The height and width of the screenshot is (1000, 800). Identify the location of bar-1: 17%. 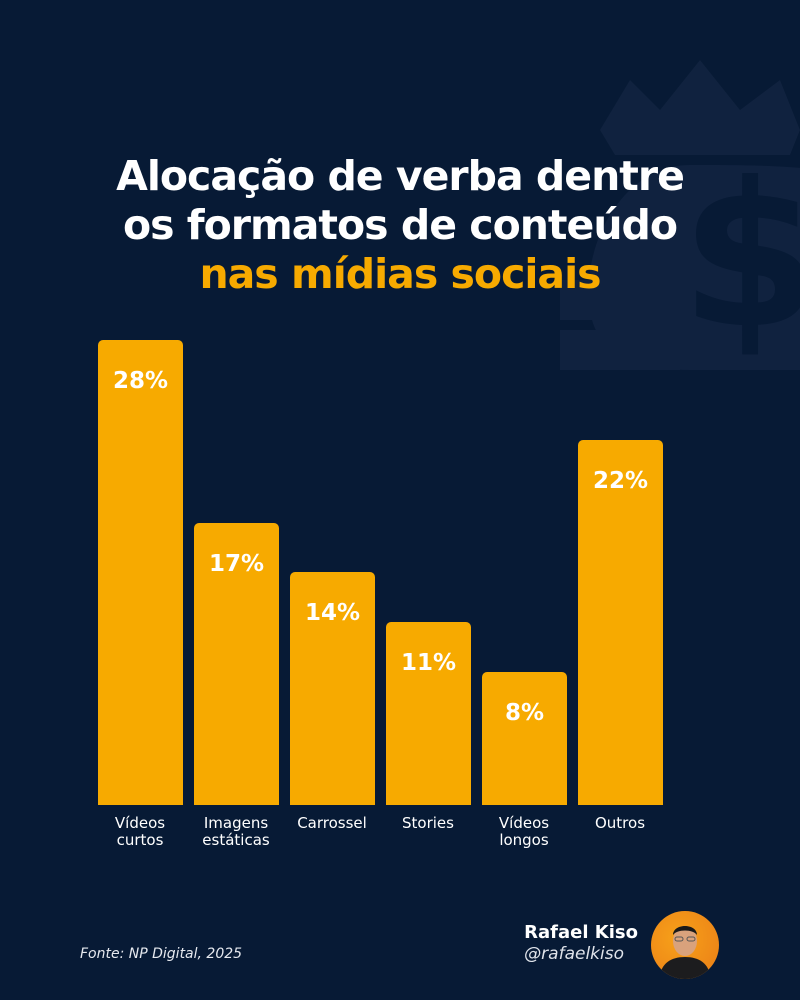
(236, 664).